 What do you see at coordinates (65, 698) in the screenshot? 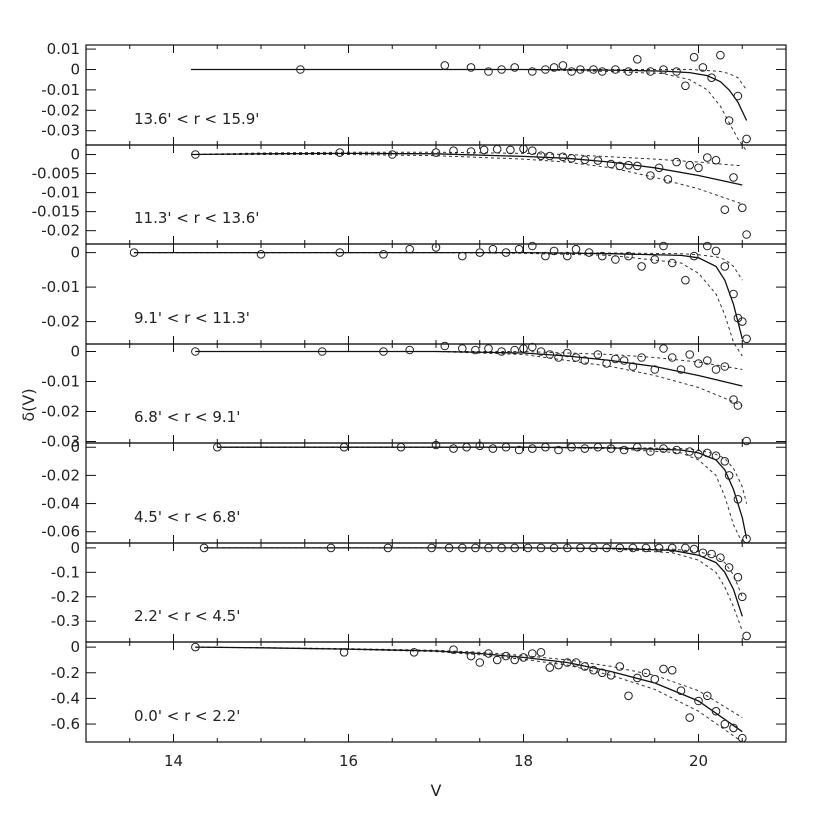
I see `y-tick-label: -0.4` at bounding box center [65, 698].